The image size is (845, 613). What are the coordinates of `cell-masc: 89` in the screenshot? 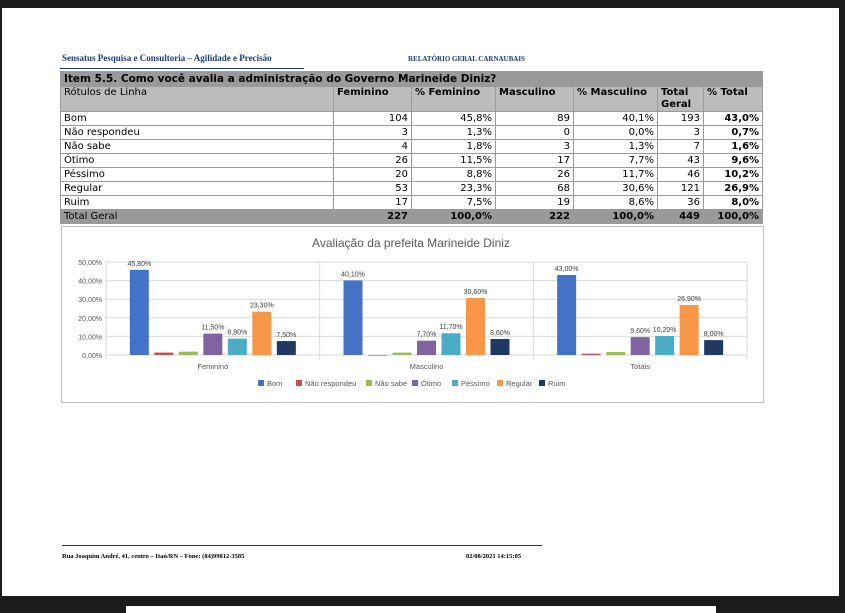 It's located at (534, 118).